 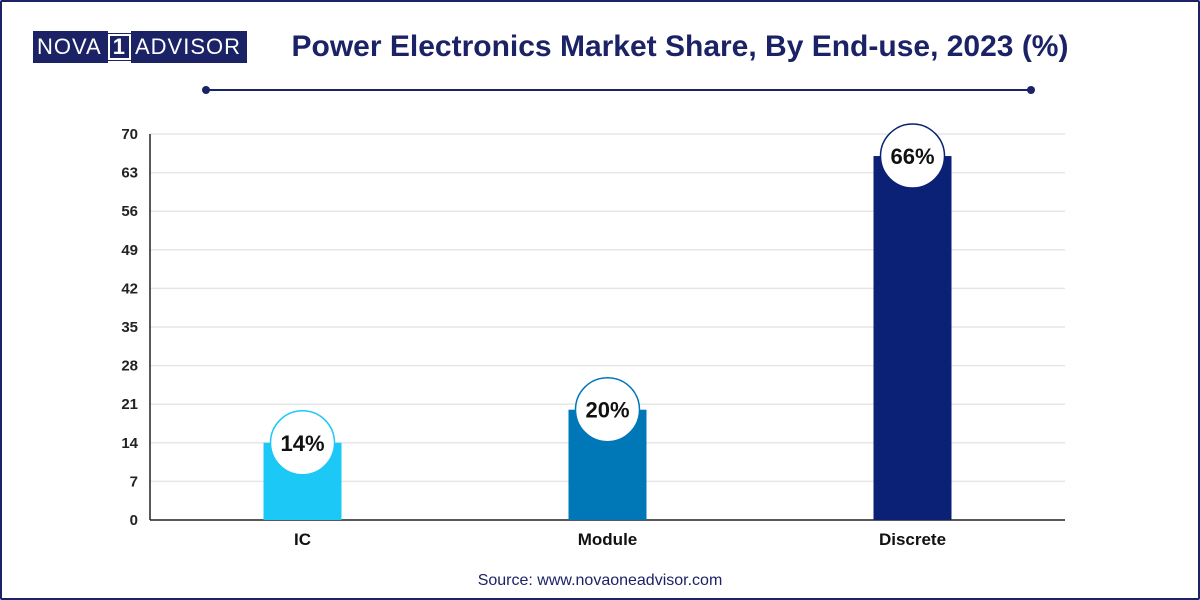 What do you see at coordinates (1031, 90) in the screenshot?
I see `title-underline-dot-right` at bounding box center [1031, 90].